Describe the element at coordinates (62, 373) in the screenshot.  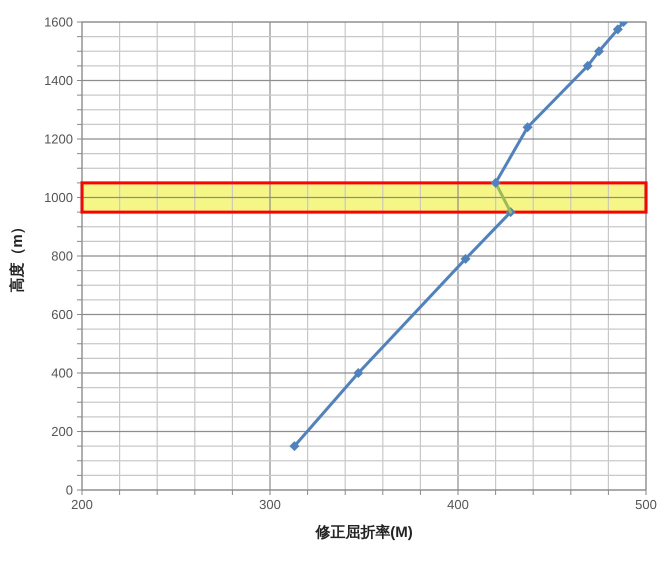
I see `y-tick-label: 400` at that location.